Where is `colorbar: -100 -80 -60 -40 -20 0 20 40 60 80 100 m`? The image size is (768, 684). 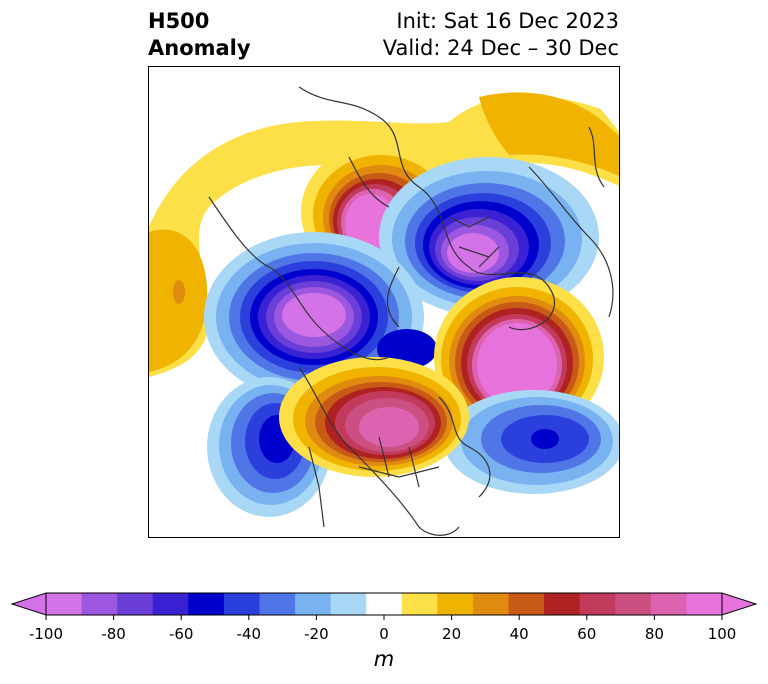 colorbar: -100 -80 -60 -40 -20 0 20 40 60 80 100 m is located at coordinates (384, 634).